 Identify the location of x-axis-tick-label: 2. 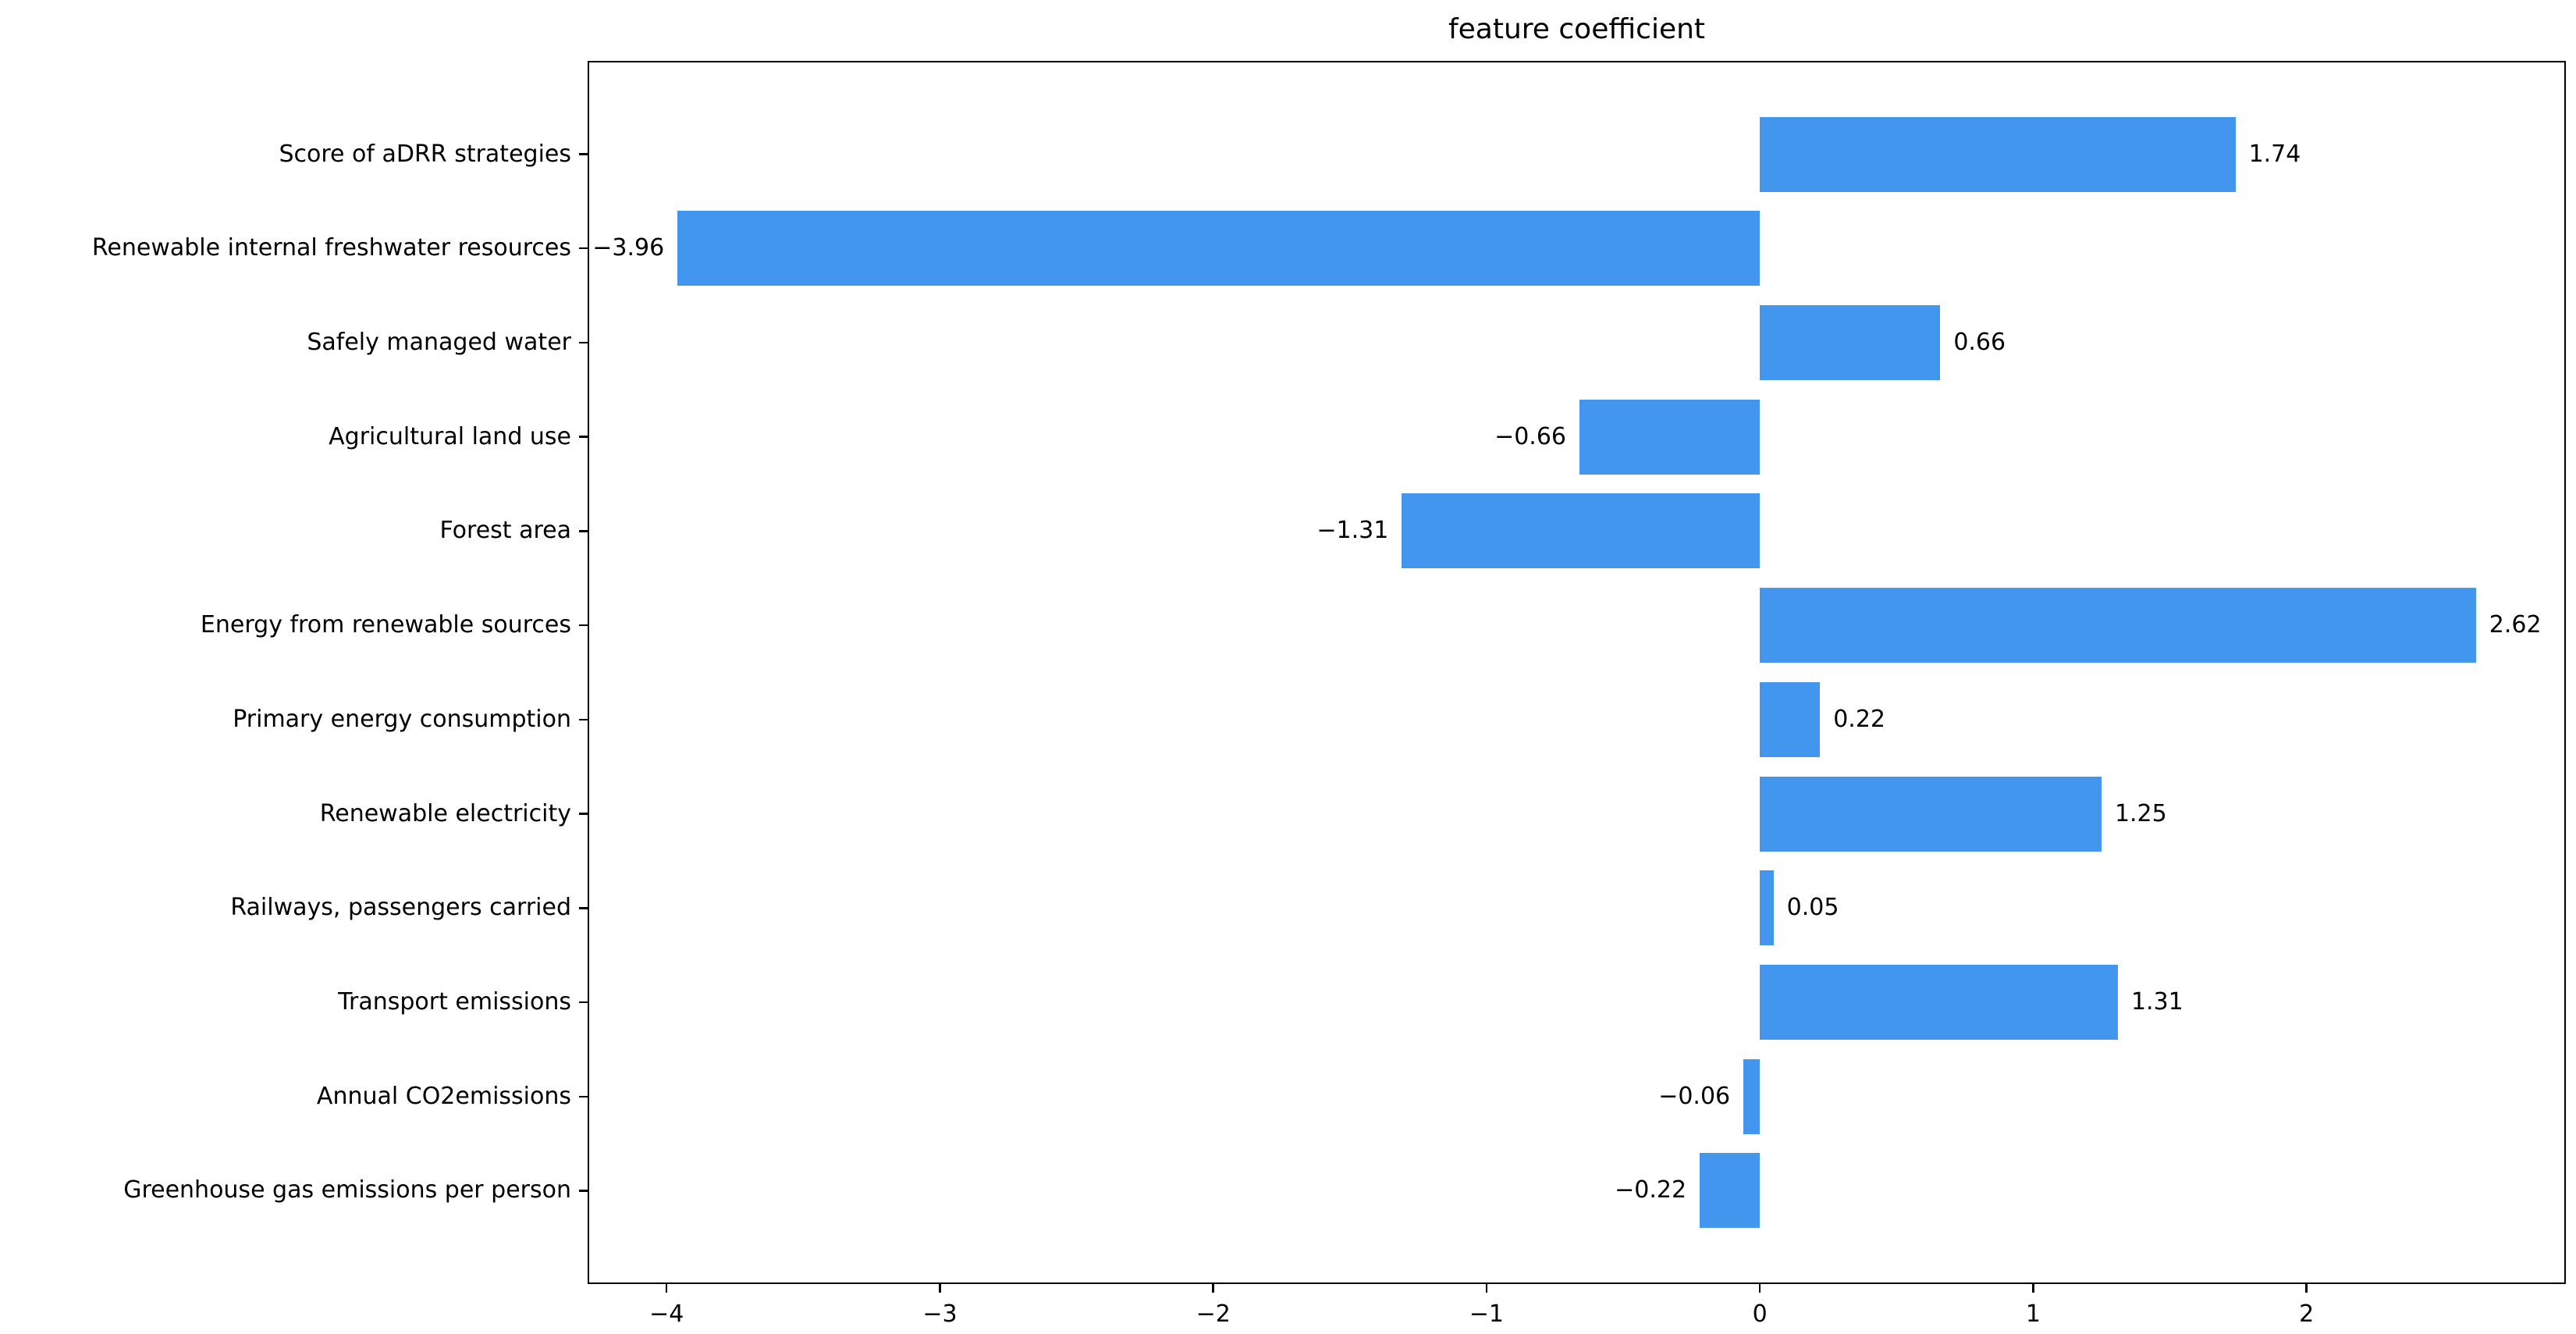
(2307, 1314).